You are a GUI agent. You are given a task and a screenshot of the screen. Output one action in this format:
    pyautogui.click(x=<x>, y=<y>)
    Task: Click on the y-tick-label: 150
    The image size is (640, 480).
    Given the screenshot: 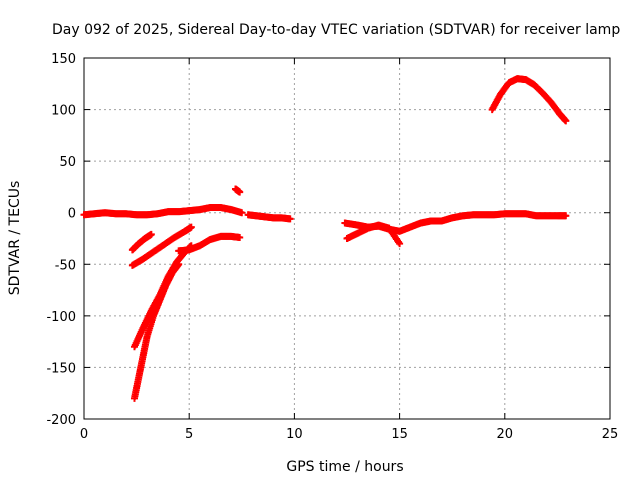 What is the action you would take?
    pyautogui.click(x=63, y=59)
    